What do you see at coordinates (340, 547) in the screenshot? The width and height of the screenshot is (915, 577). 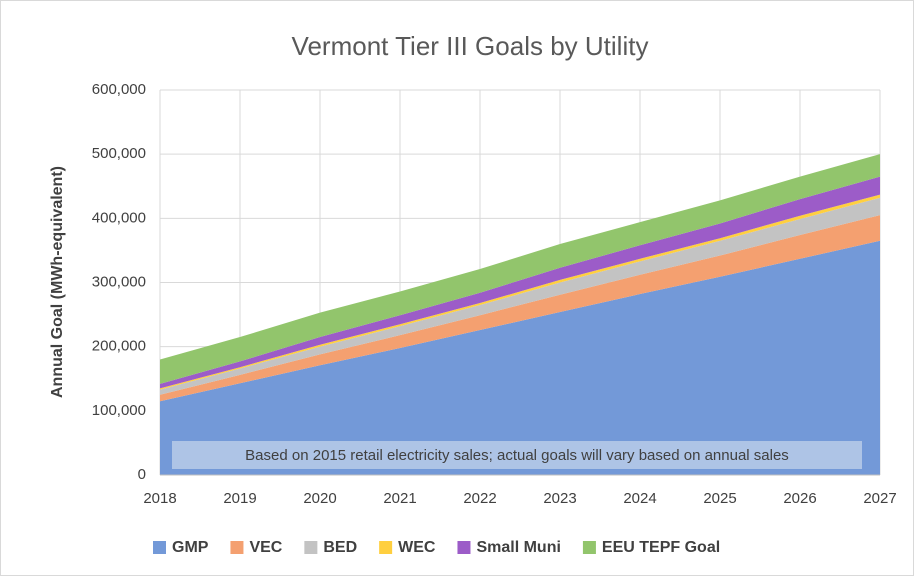 I see `legend-label: BED` at bounding box center [340, 547].